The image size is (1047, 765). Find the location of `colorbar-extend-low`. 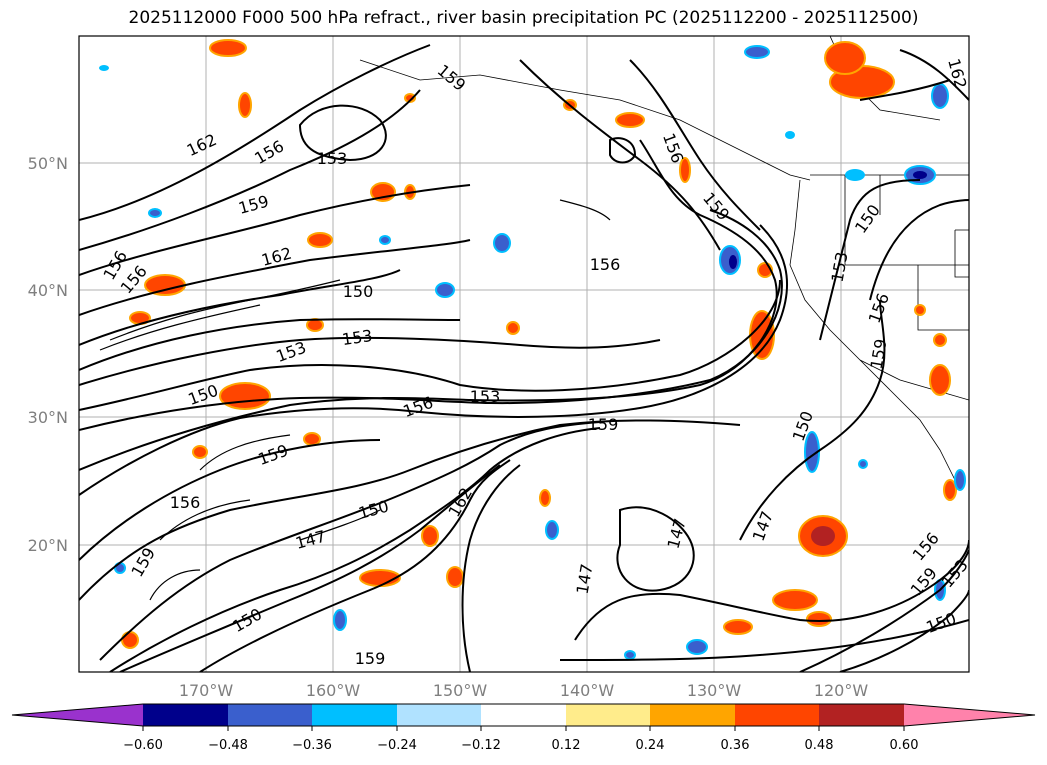

colorbar-extend-low is located at coordinates (77, 715).